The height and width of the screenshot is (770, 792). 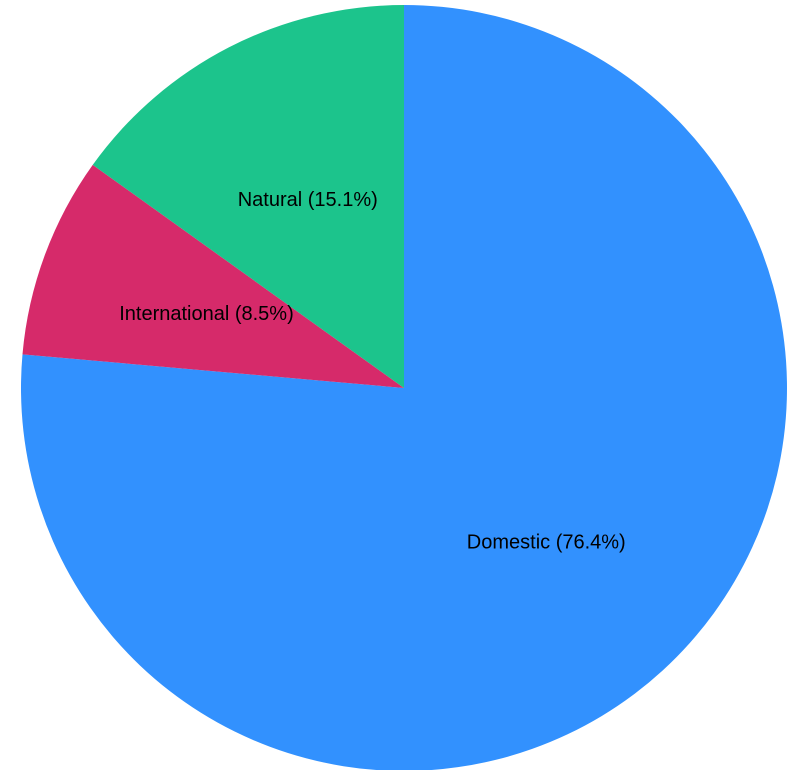 What do you see at coordinates (308, 200) in the screenshot?
I see `pie-slice-label-2: Natural (15.1%)` at bounding box center [308, 200].